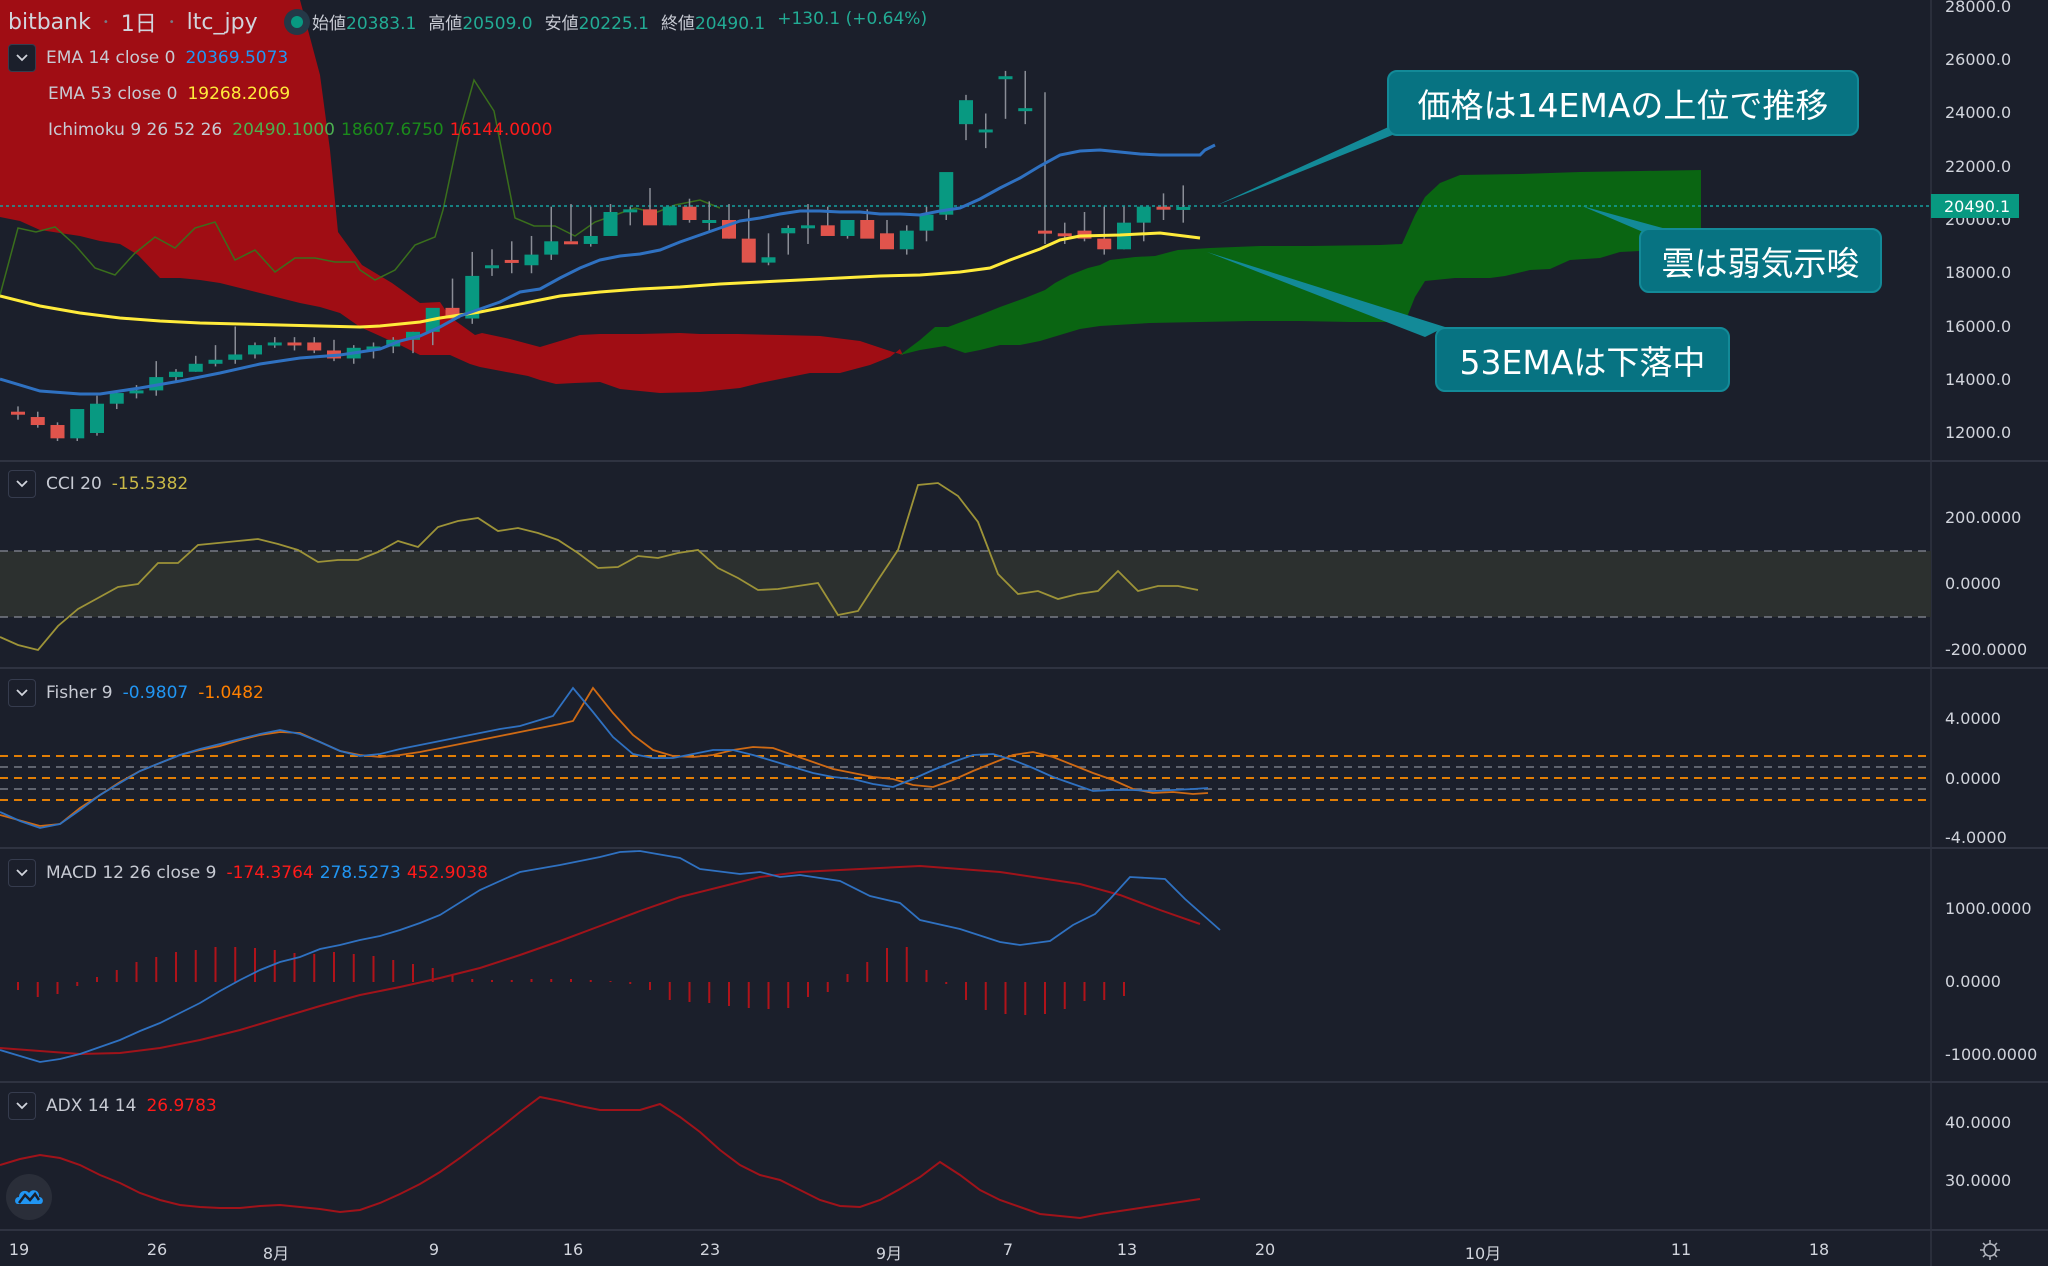  Describe the element at coordinates (79, 693) in the screenshot. I see `fisher-label: Fisher 9` at that location.